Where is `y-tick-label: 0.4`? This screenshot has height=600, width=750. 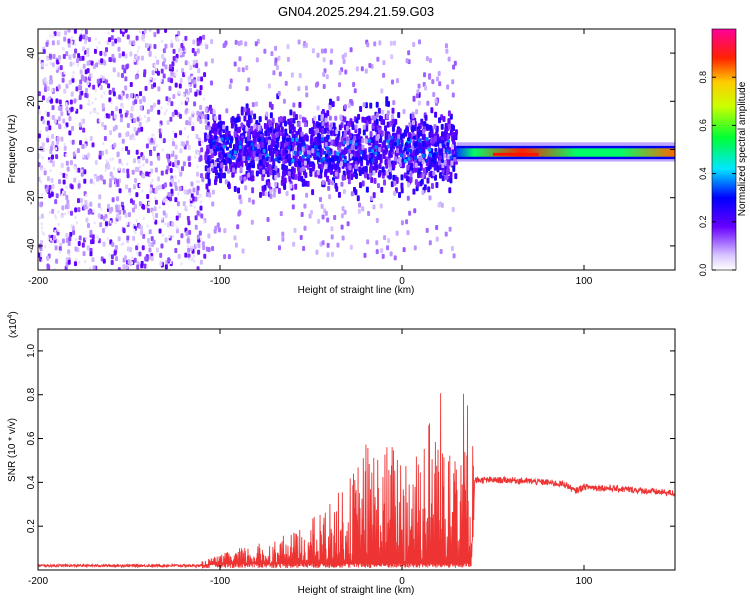 y-tick-label: 0.4 is located at coordinates (31, 482).